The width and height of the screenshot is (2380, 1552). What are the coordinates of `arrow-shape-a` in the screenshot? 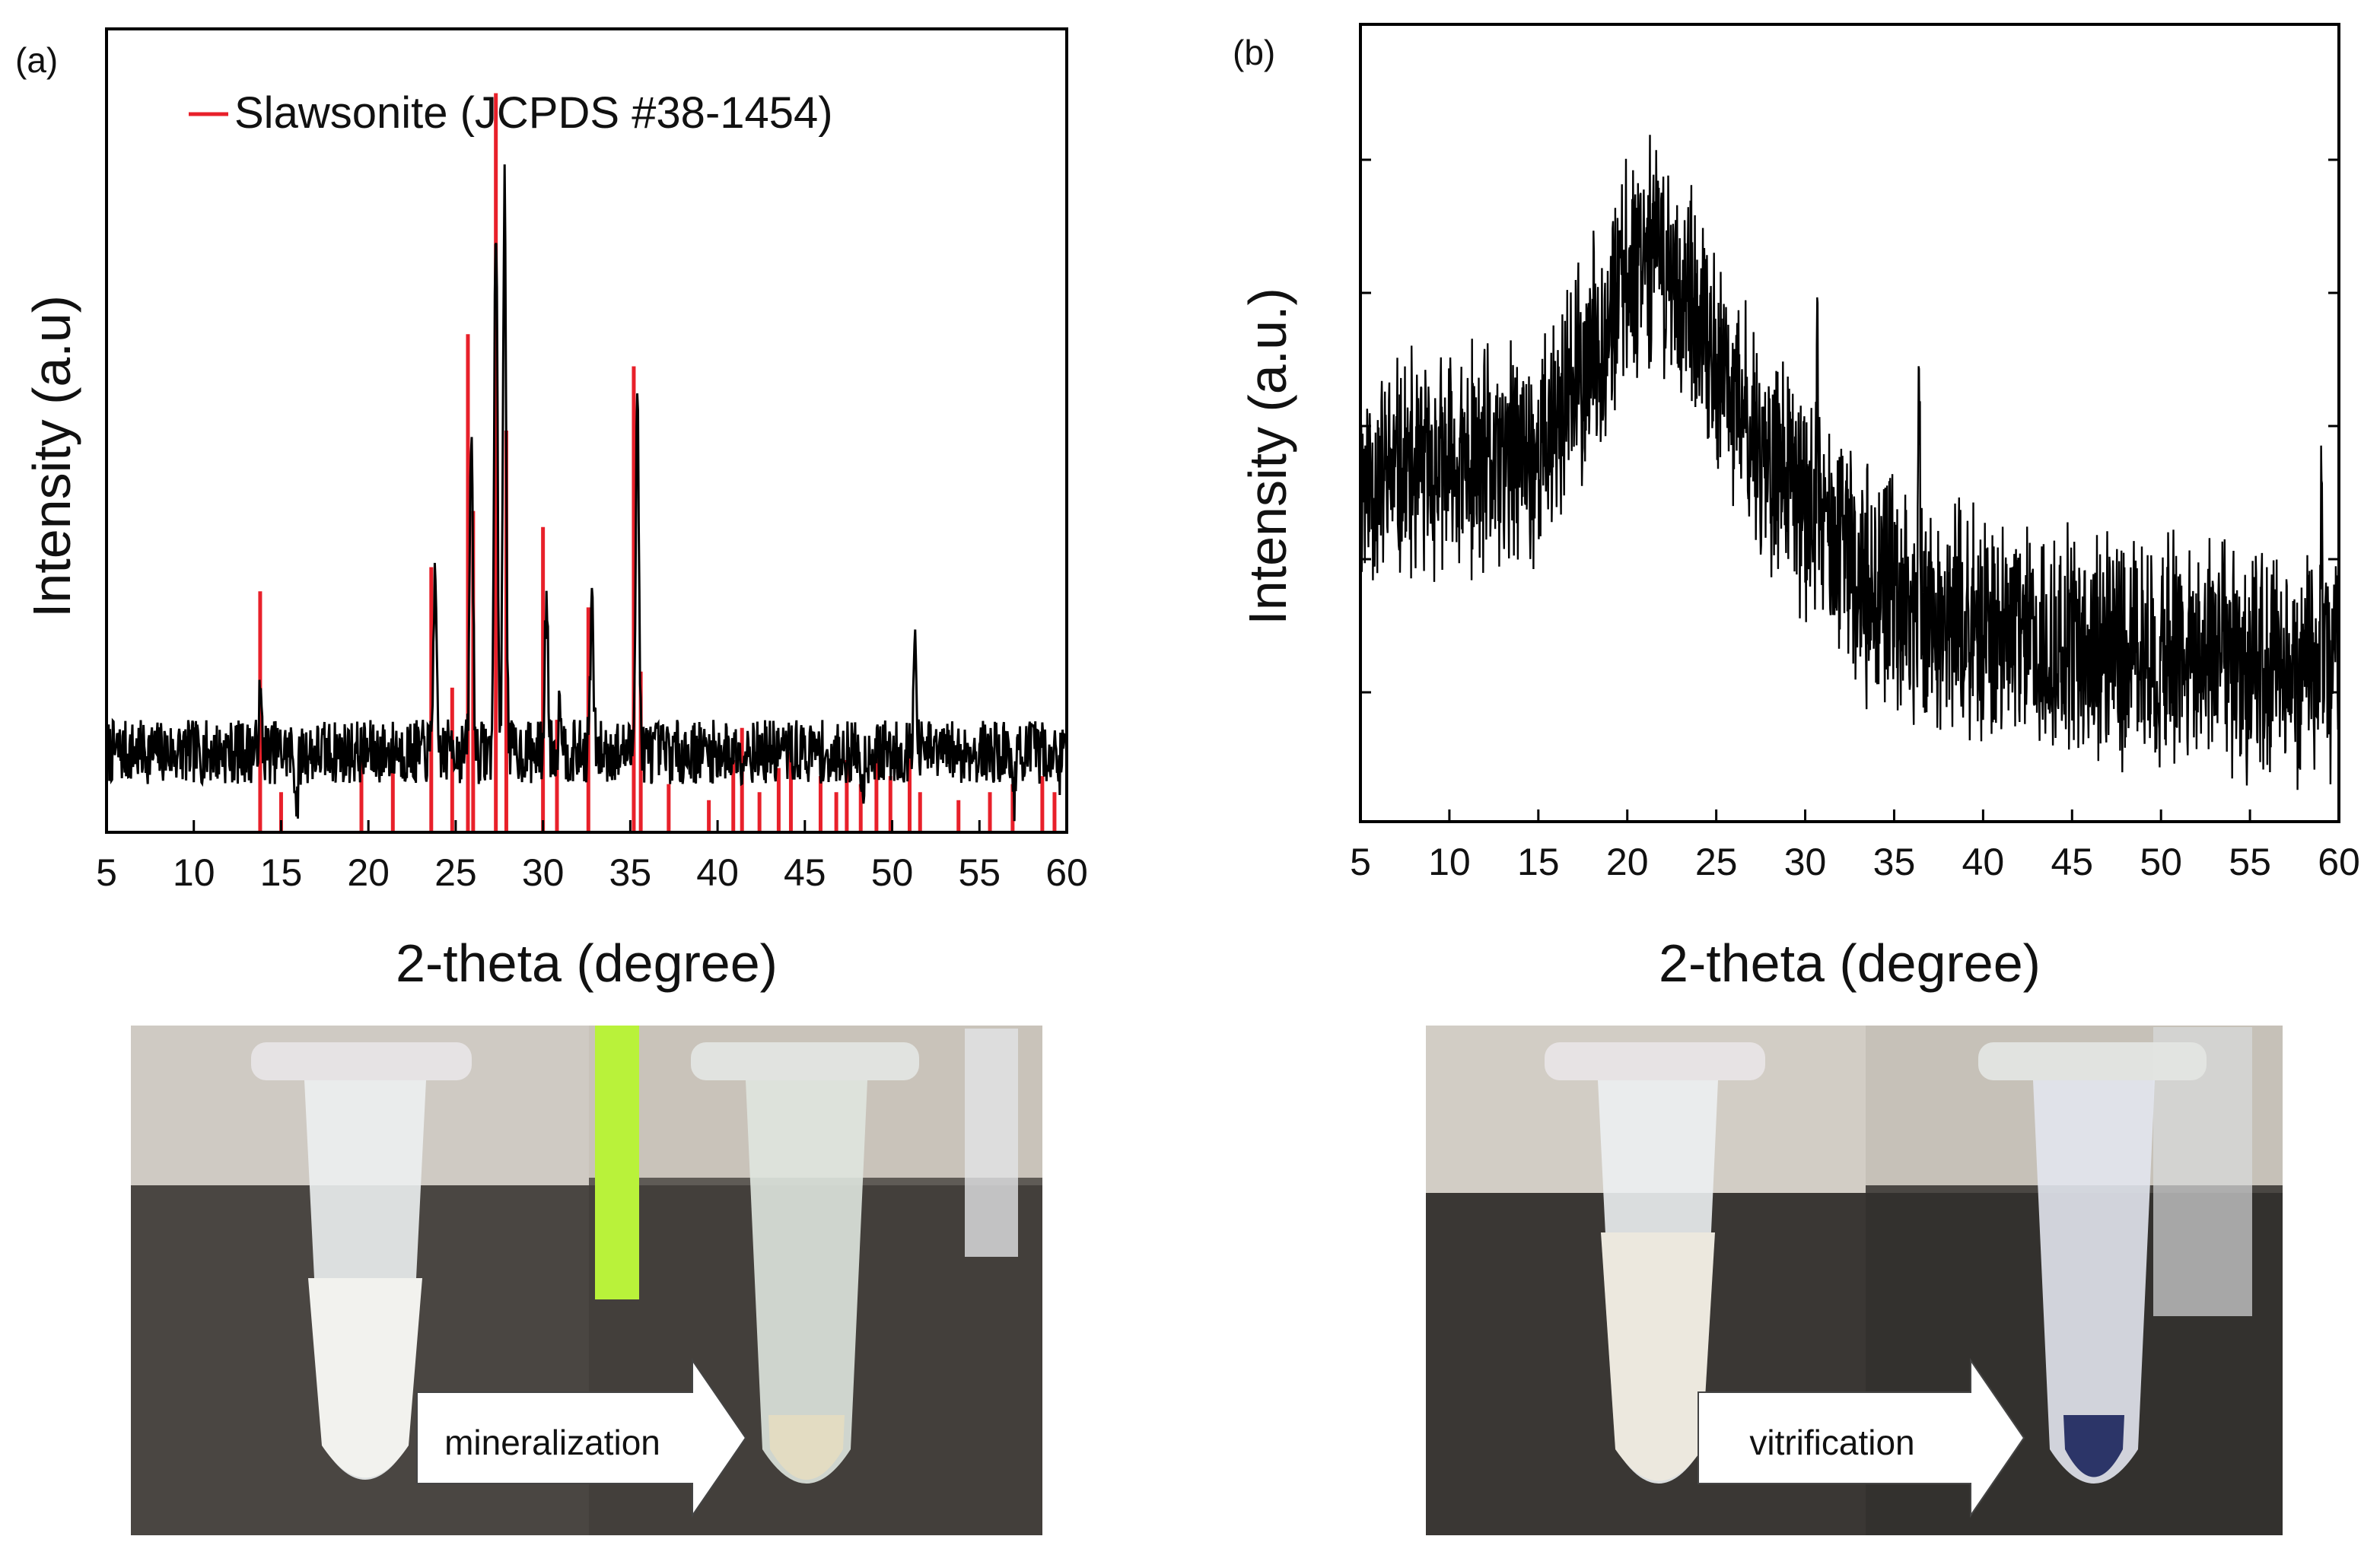 It's located at (581, 1438).